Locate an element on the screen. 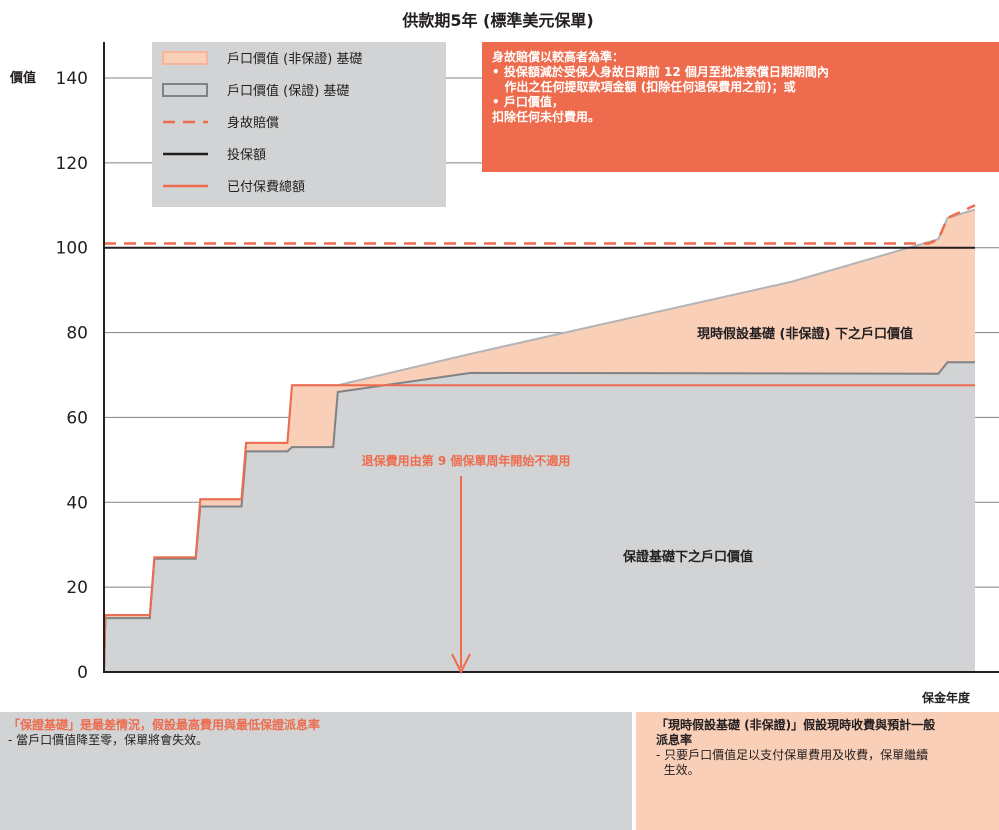 The width and height of the screenshot is (999, 830). annotation-nonguaranteed-label: 現時假設基礎 (非保證) 下之戶口價值 is located at coordinates (805, 334).